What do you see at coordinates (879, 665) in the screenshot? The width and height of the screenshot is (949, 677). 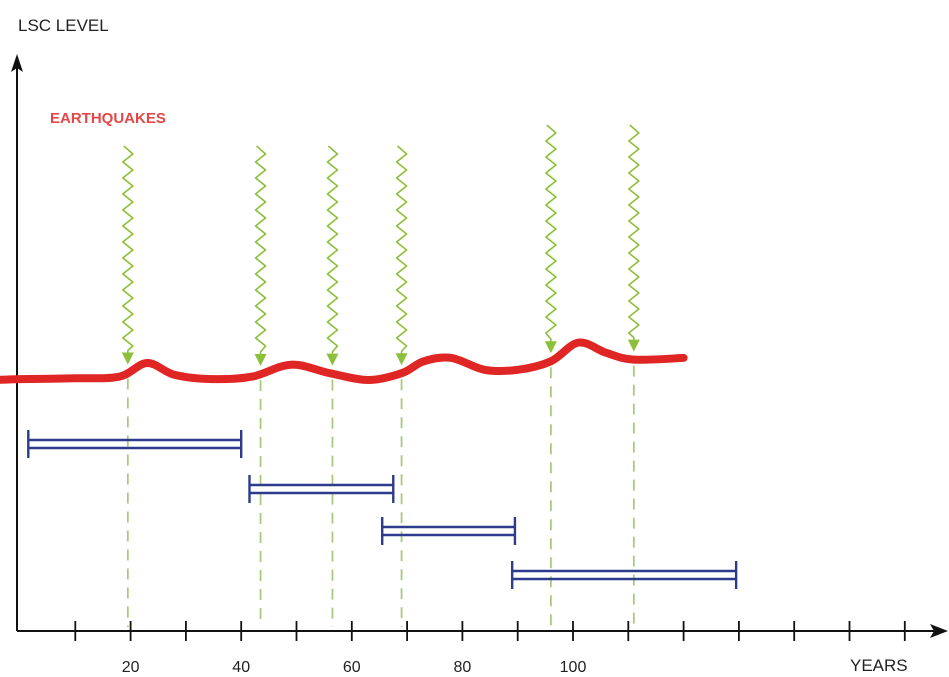 I see `x-axis-label: YEARS` at bounding box center [879, 665].